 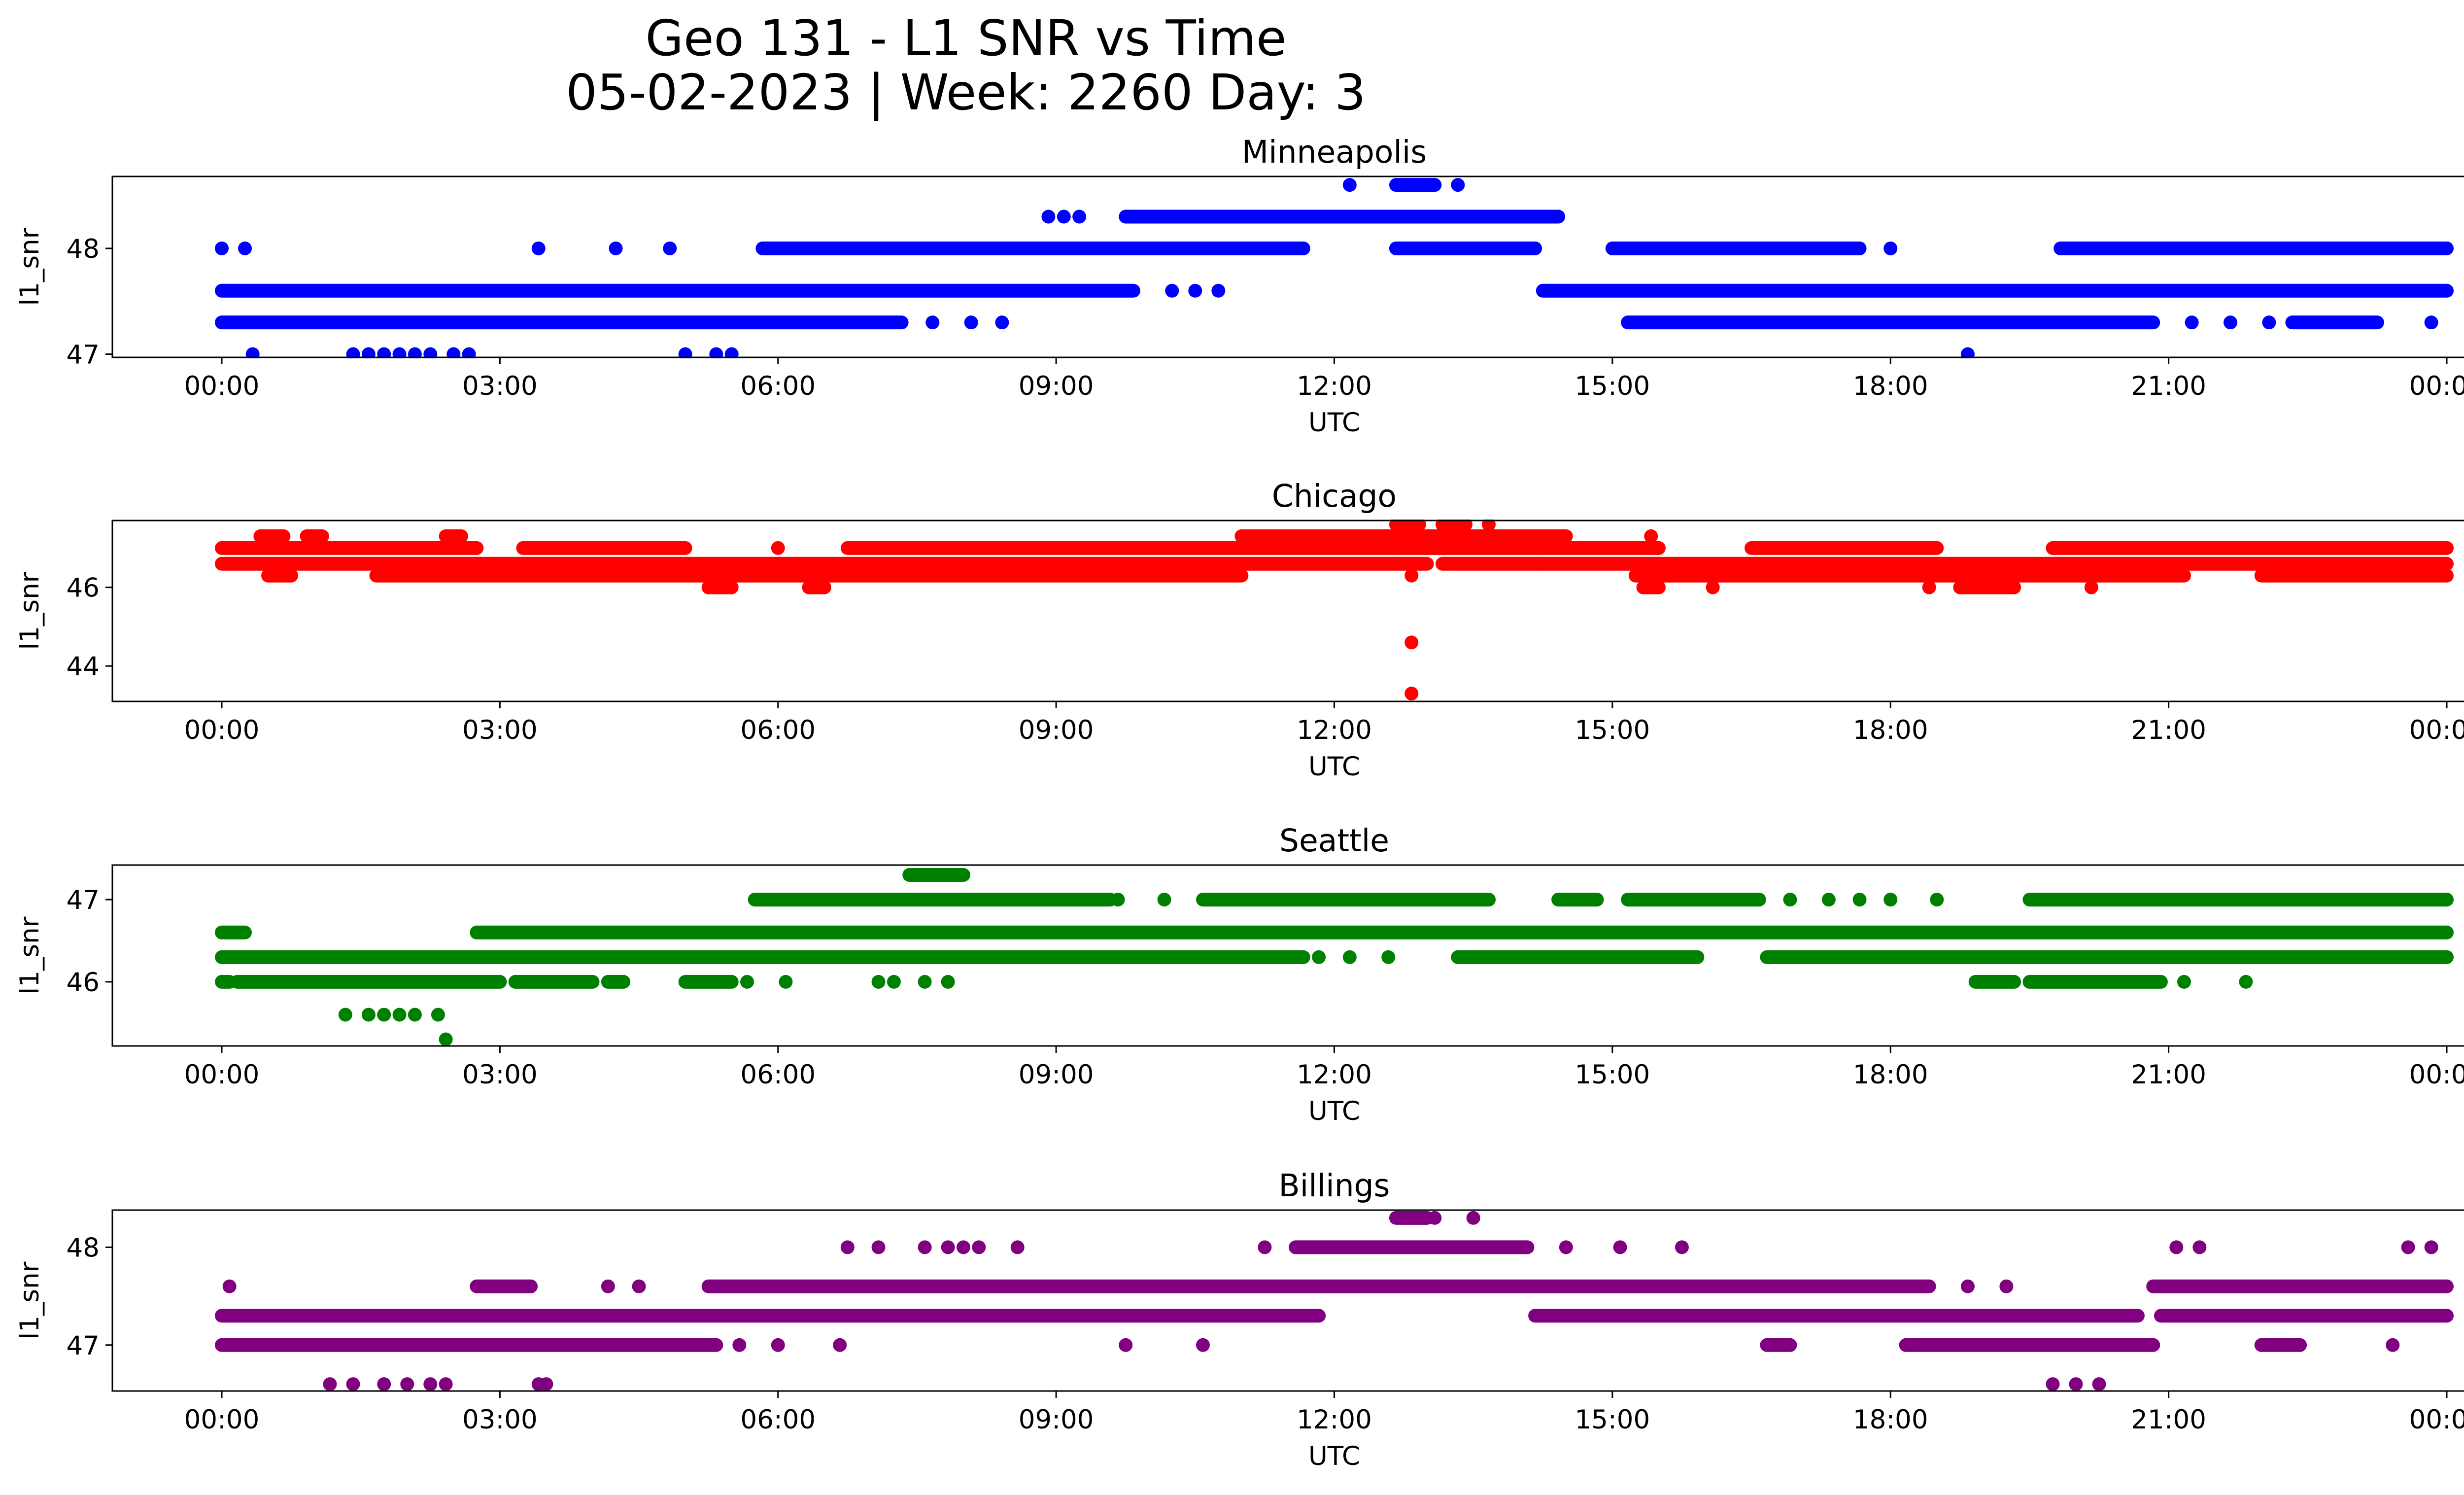 I want to click on figure-title-line1: Geo 131 - L1 SNR vs Time, so click(x=966, y=38).